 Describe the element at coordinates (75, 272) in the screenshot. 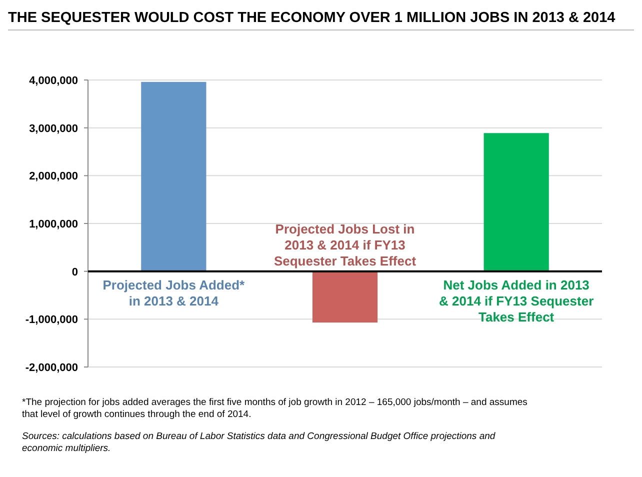

I see `y-tick-label: 0` at that location.